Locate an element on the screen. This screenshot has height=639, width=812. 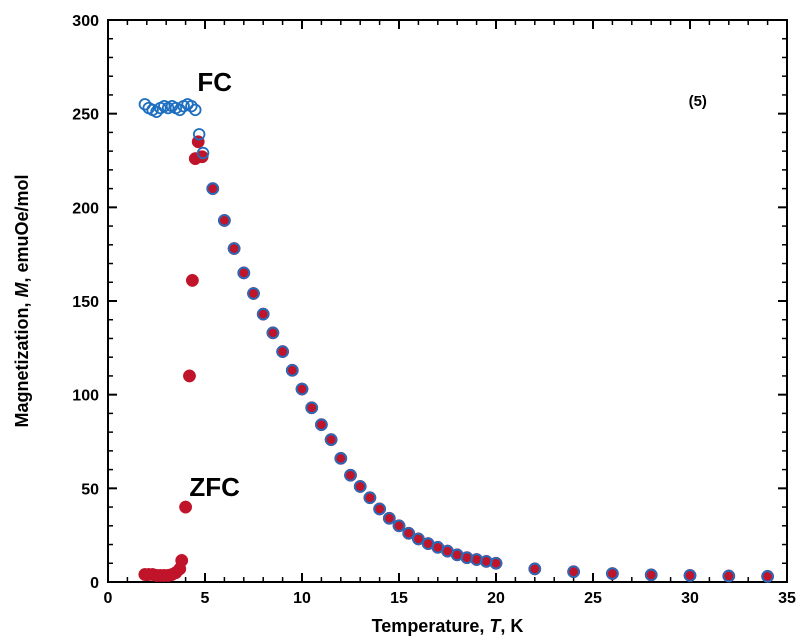
x-tick-label: 10 is located at coordinates (302, 598).